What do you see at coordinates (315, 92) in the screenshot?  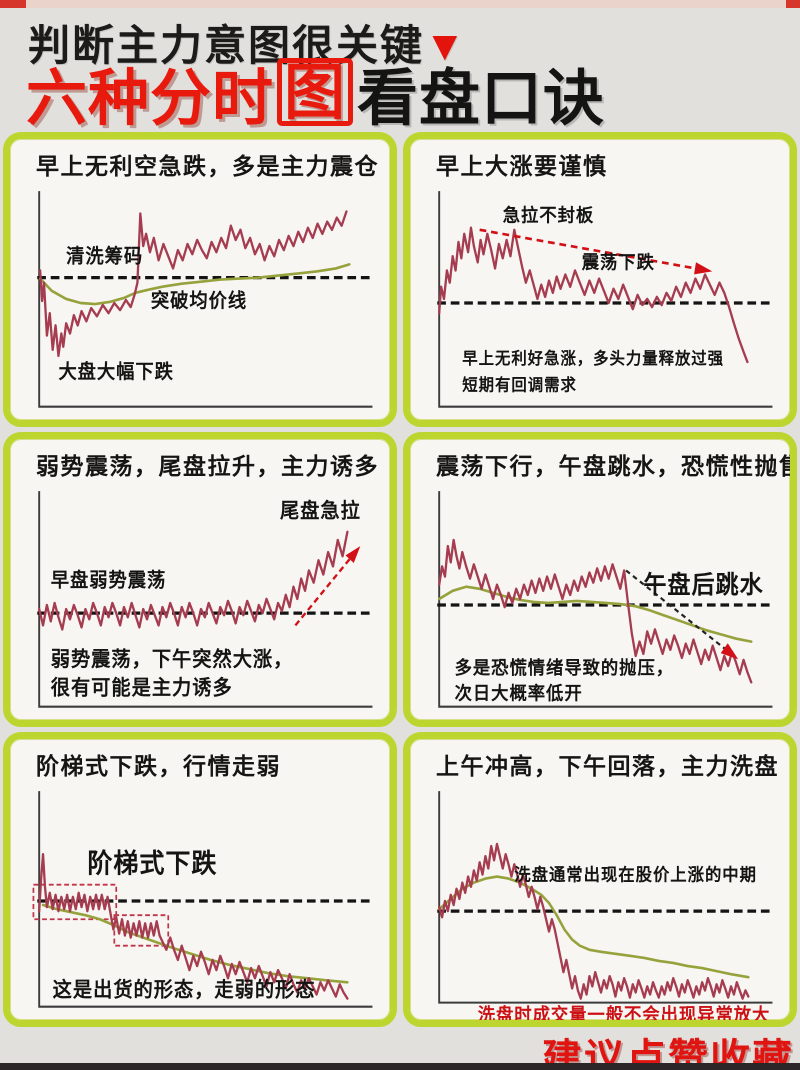 I see `page-title-red-boxed: 图` at bounding box center [315, 92].